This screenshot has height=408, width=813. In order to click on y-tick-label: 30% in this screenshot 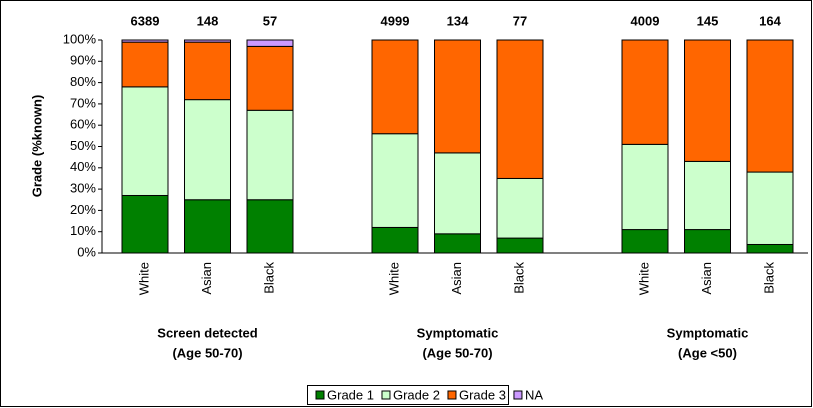, I will do `click(83, 188)`.